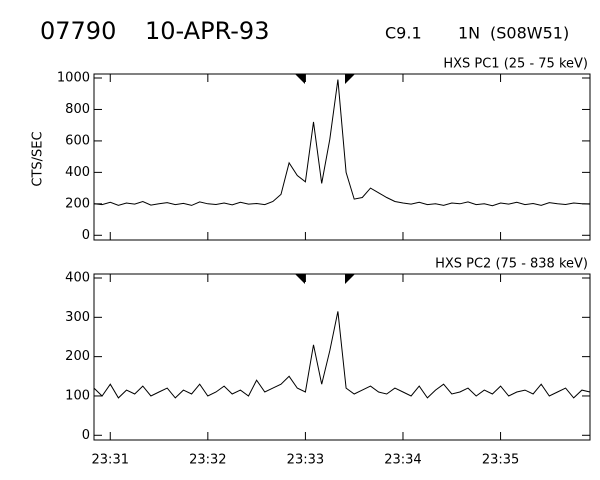  Describe the element at coordinates (515, 64) in the screenshot. I see `panel-title: HXS PC1 (25 - 75 keV)` at that location.